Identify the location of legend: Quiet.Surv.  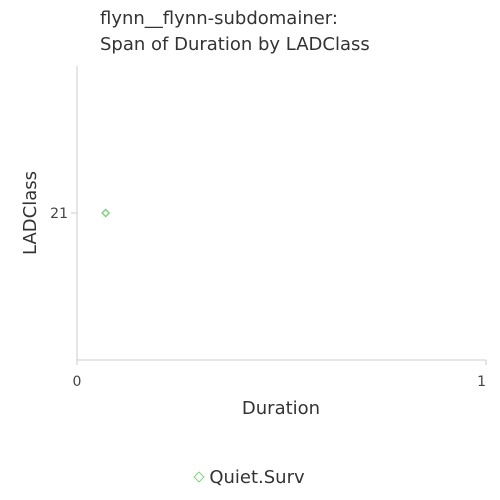
(250, 476).